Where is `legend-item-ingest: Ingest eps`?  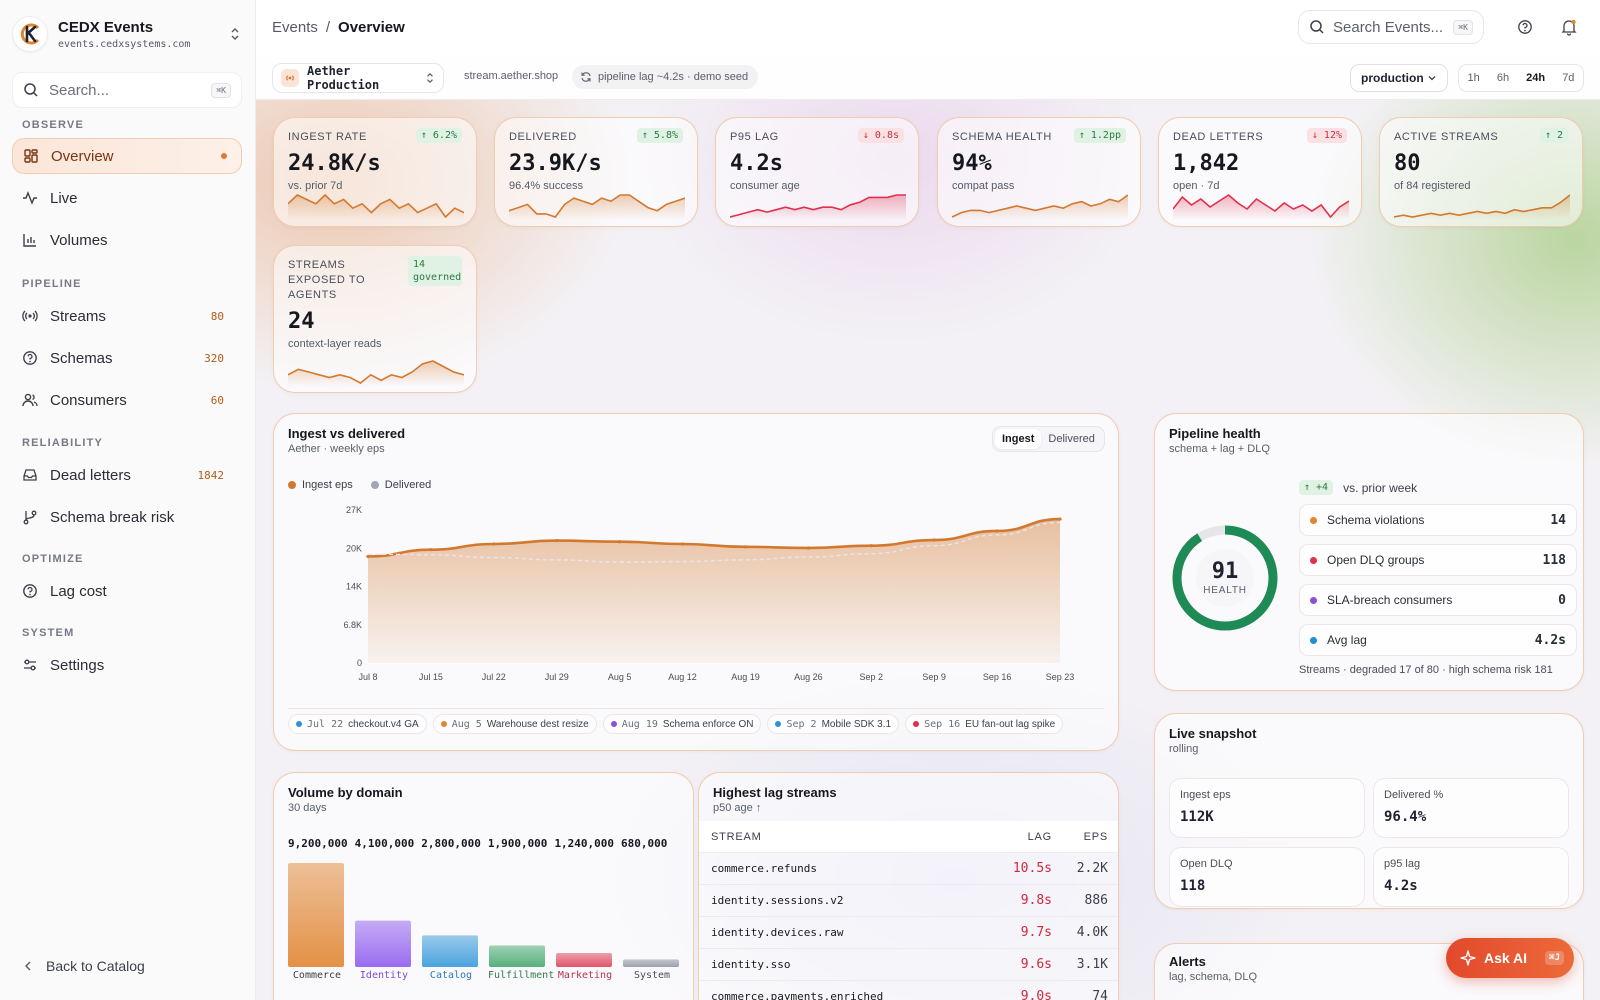 legend-item-ingest: Ingest eps is located at coordinates (320, 485).